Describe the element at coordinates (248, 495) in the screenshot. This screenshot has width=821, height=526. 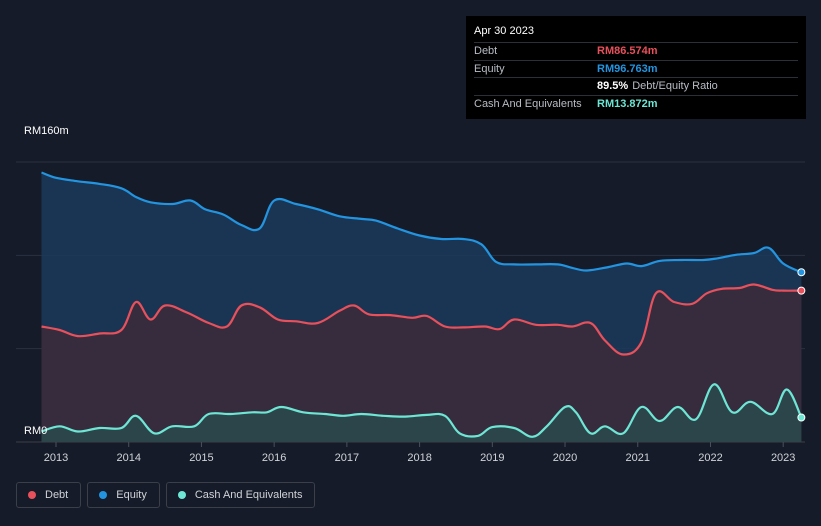
I see `legend-label-cash: Cash And Equivalents` at that location.